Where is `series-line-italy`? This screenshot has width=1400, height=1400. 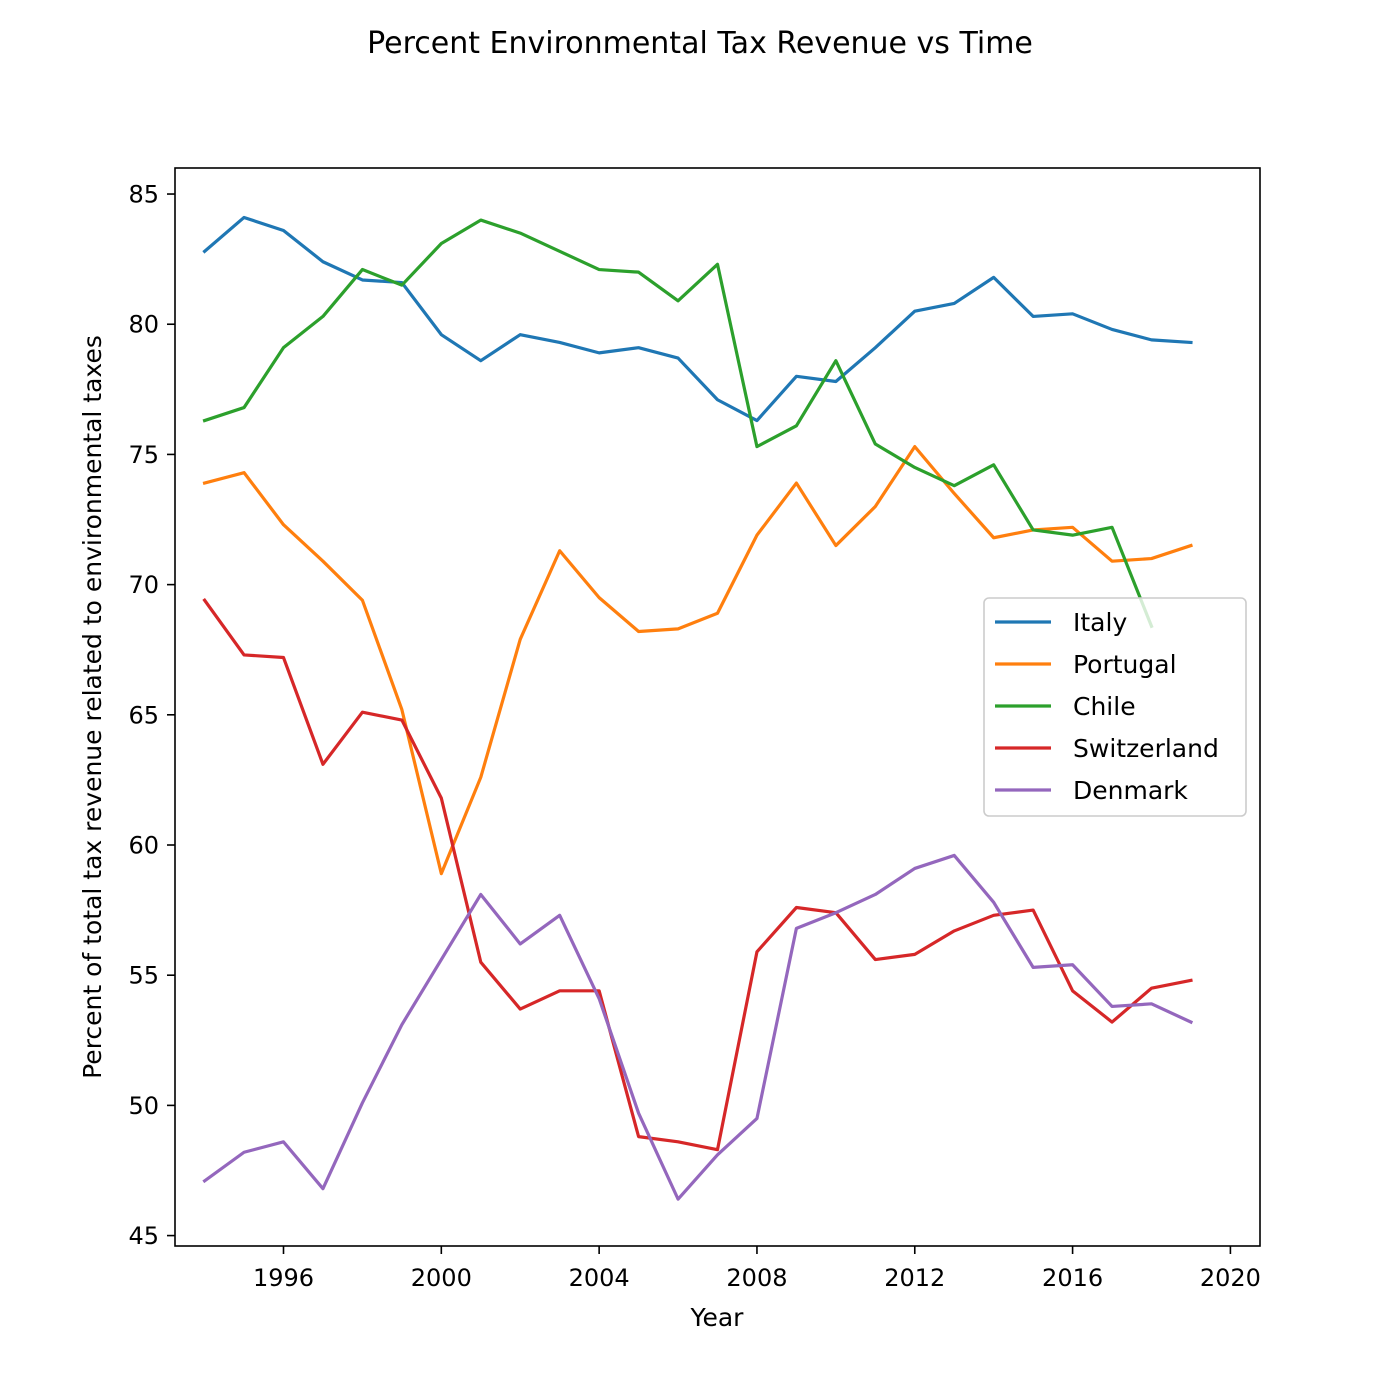
series-line-italy is located at coordinates (697, 319).